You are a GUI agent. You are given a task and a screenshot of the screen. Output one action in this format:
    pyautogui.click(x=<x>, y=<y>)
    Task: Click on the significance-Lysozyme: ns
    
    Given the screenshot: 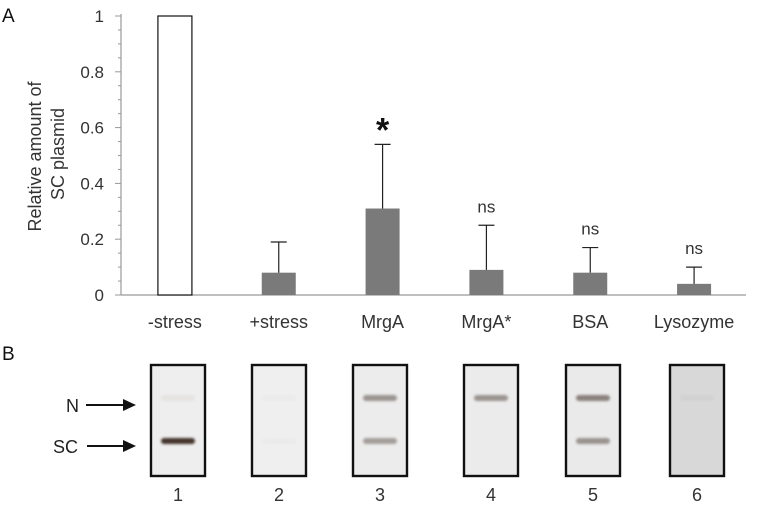 What is the action you would take?
    pyautogui.click(x=694, y=248)
    